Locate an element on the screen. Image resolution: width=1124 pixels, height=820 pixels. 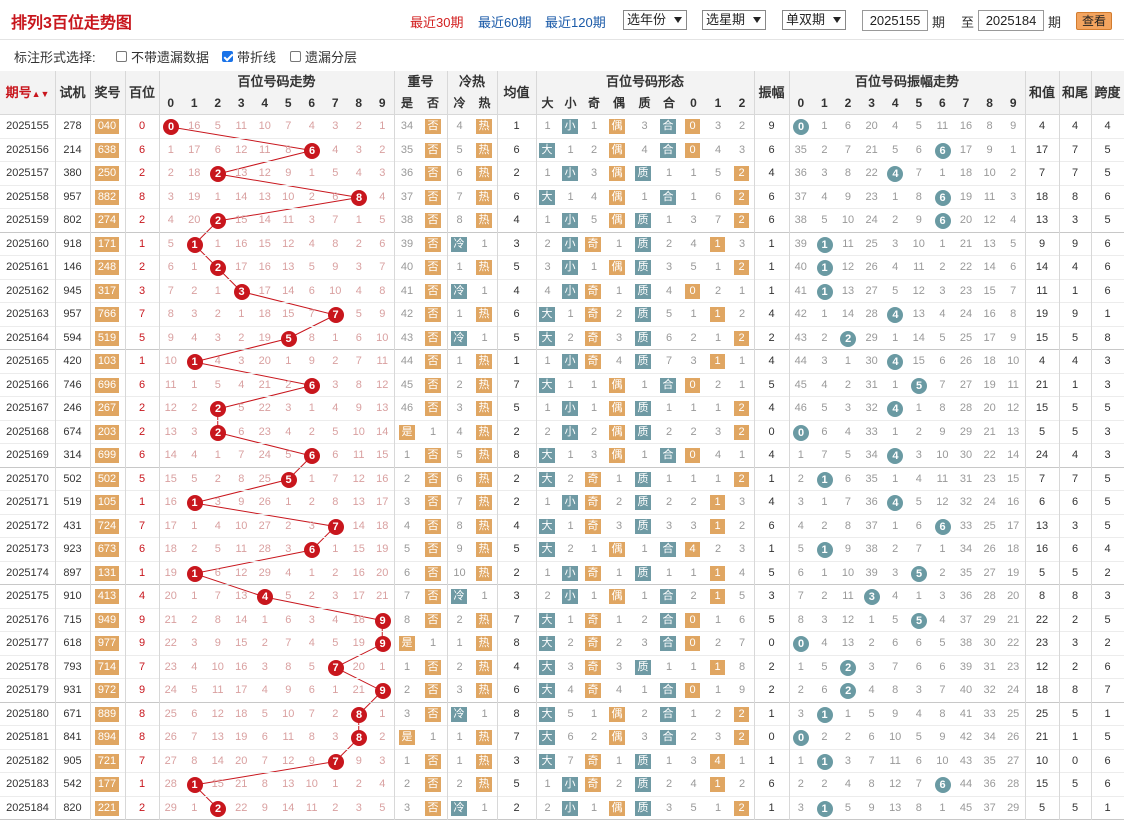
hotcold-miss-cell: 1 is located at coordinates (484, 244).